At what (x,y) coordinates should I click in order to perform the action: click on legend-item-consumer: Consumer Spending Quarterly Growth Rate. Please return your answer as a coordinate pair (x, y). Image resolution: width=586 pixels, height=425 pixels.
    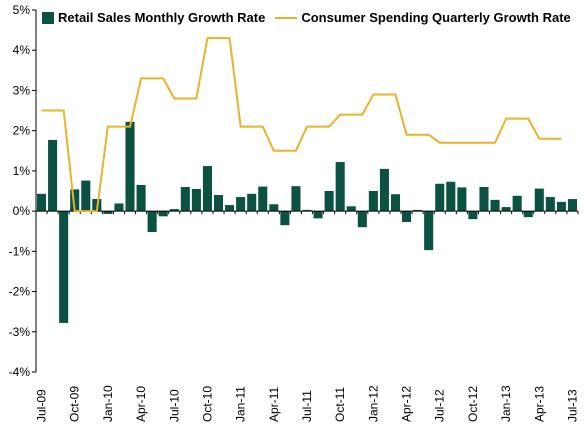
    Looking at the image, I should click on (423, 17).